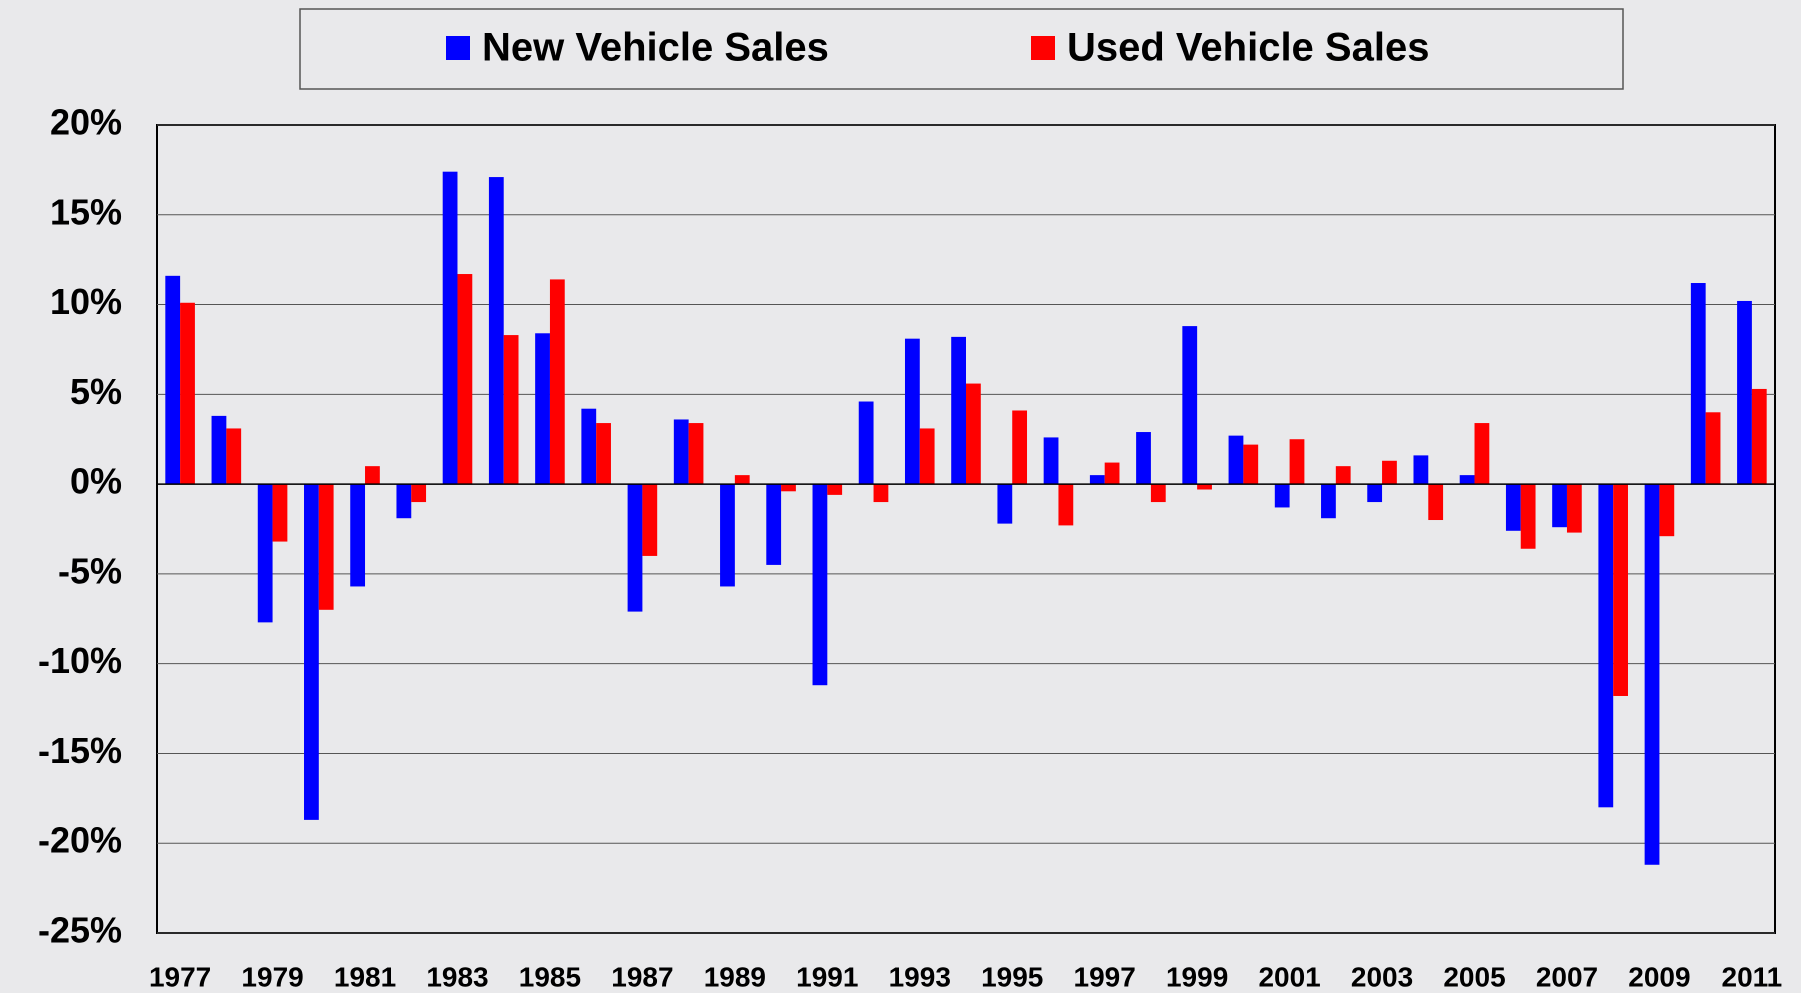 The width and height of the screenshot is (1801, 993). I want to click on x-tick-label: 2005, so click(1474, 976).